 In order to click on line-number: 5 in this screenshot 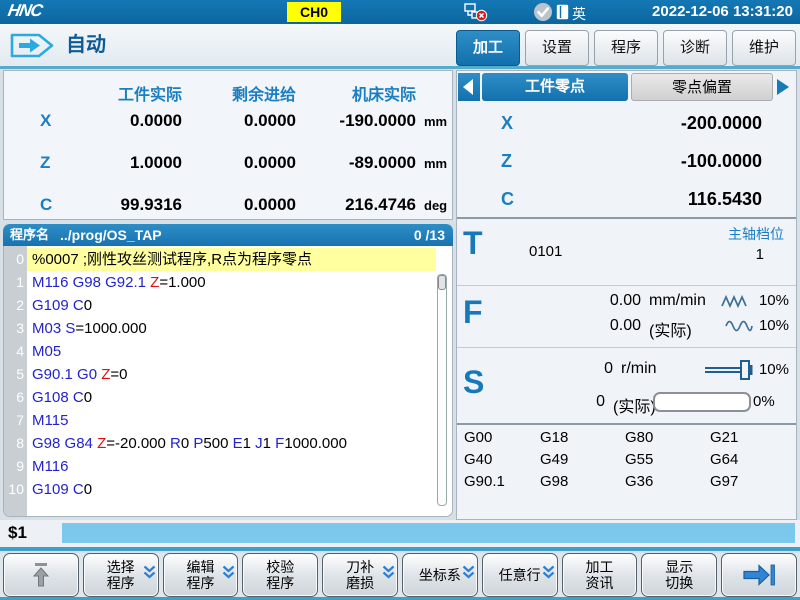, I will do `click(20, 374)`.